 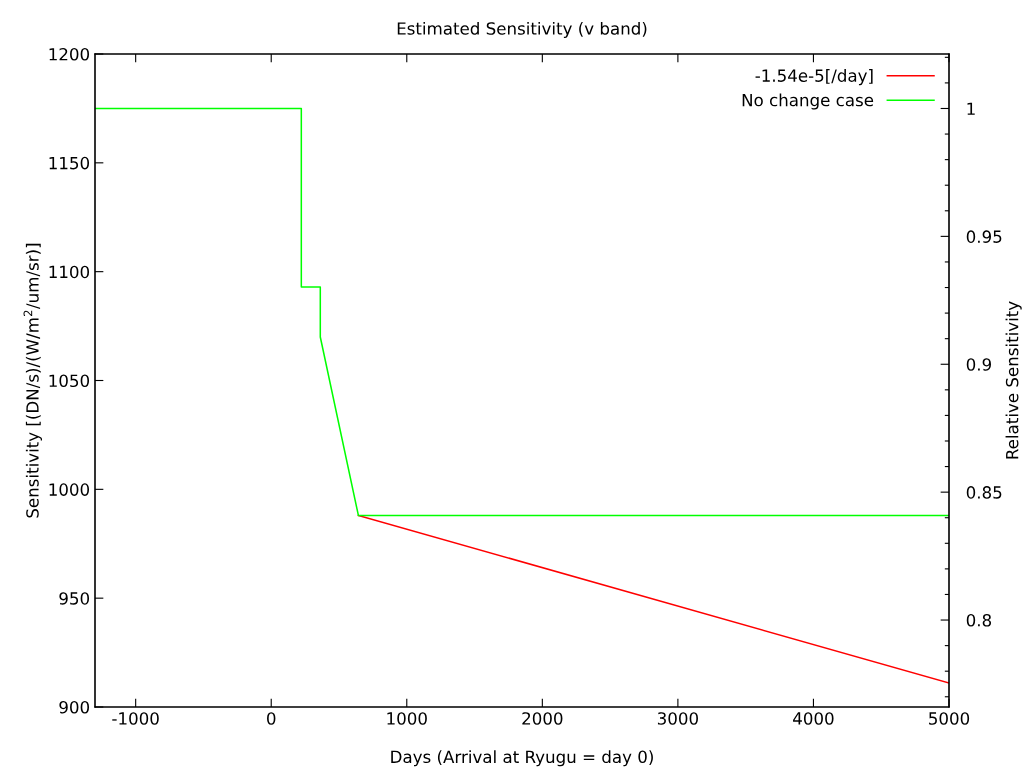 What do you see at coordinates (69, 272) in the screenshot?
I see `y-tick-label: 1100` at bounding box center [69, 272].